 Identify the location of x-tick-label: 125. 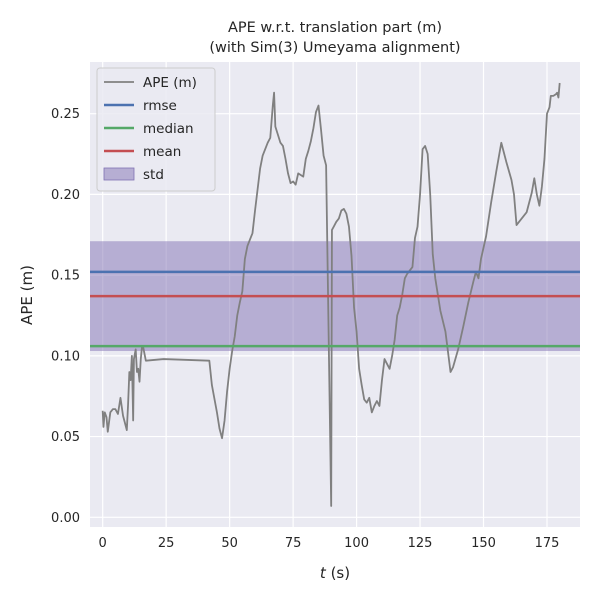
(420, 543).